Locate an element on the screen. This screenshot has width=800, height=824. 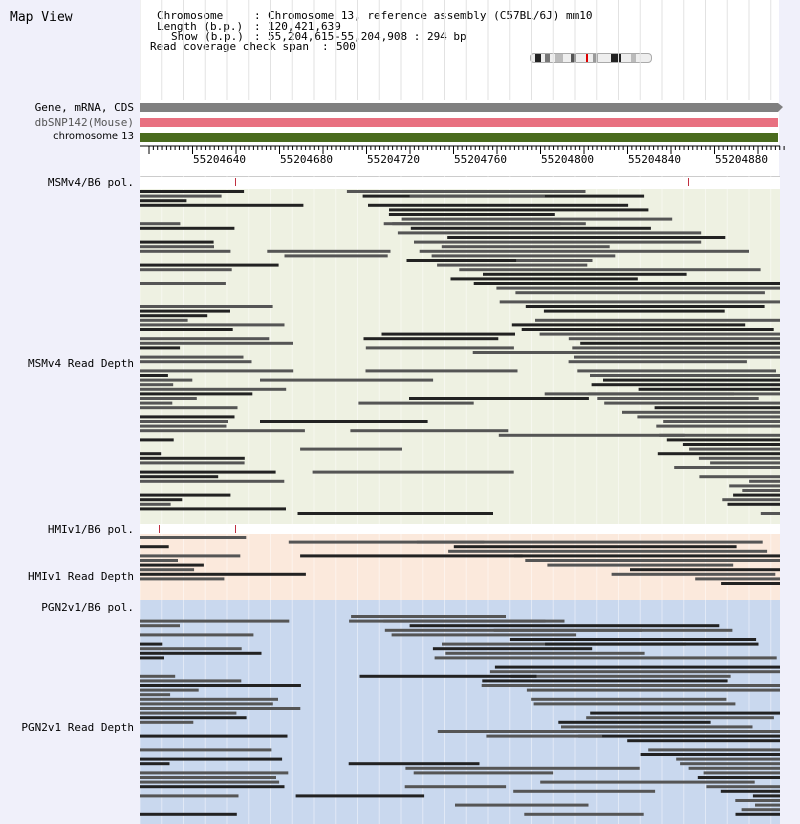
chromosome-track-label: chromosome 13 is located at coordinates (93, 136).